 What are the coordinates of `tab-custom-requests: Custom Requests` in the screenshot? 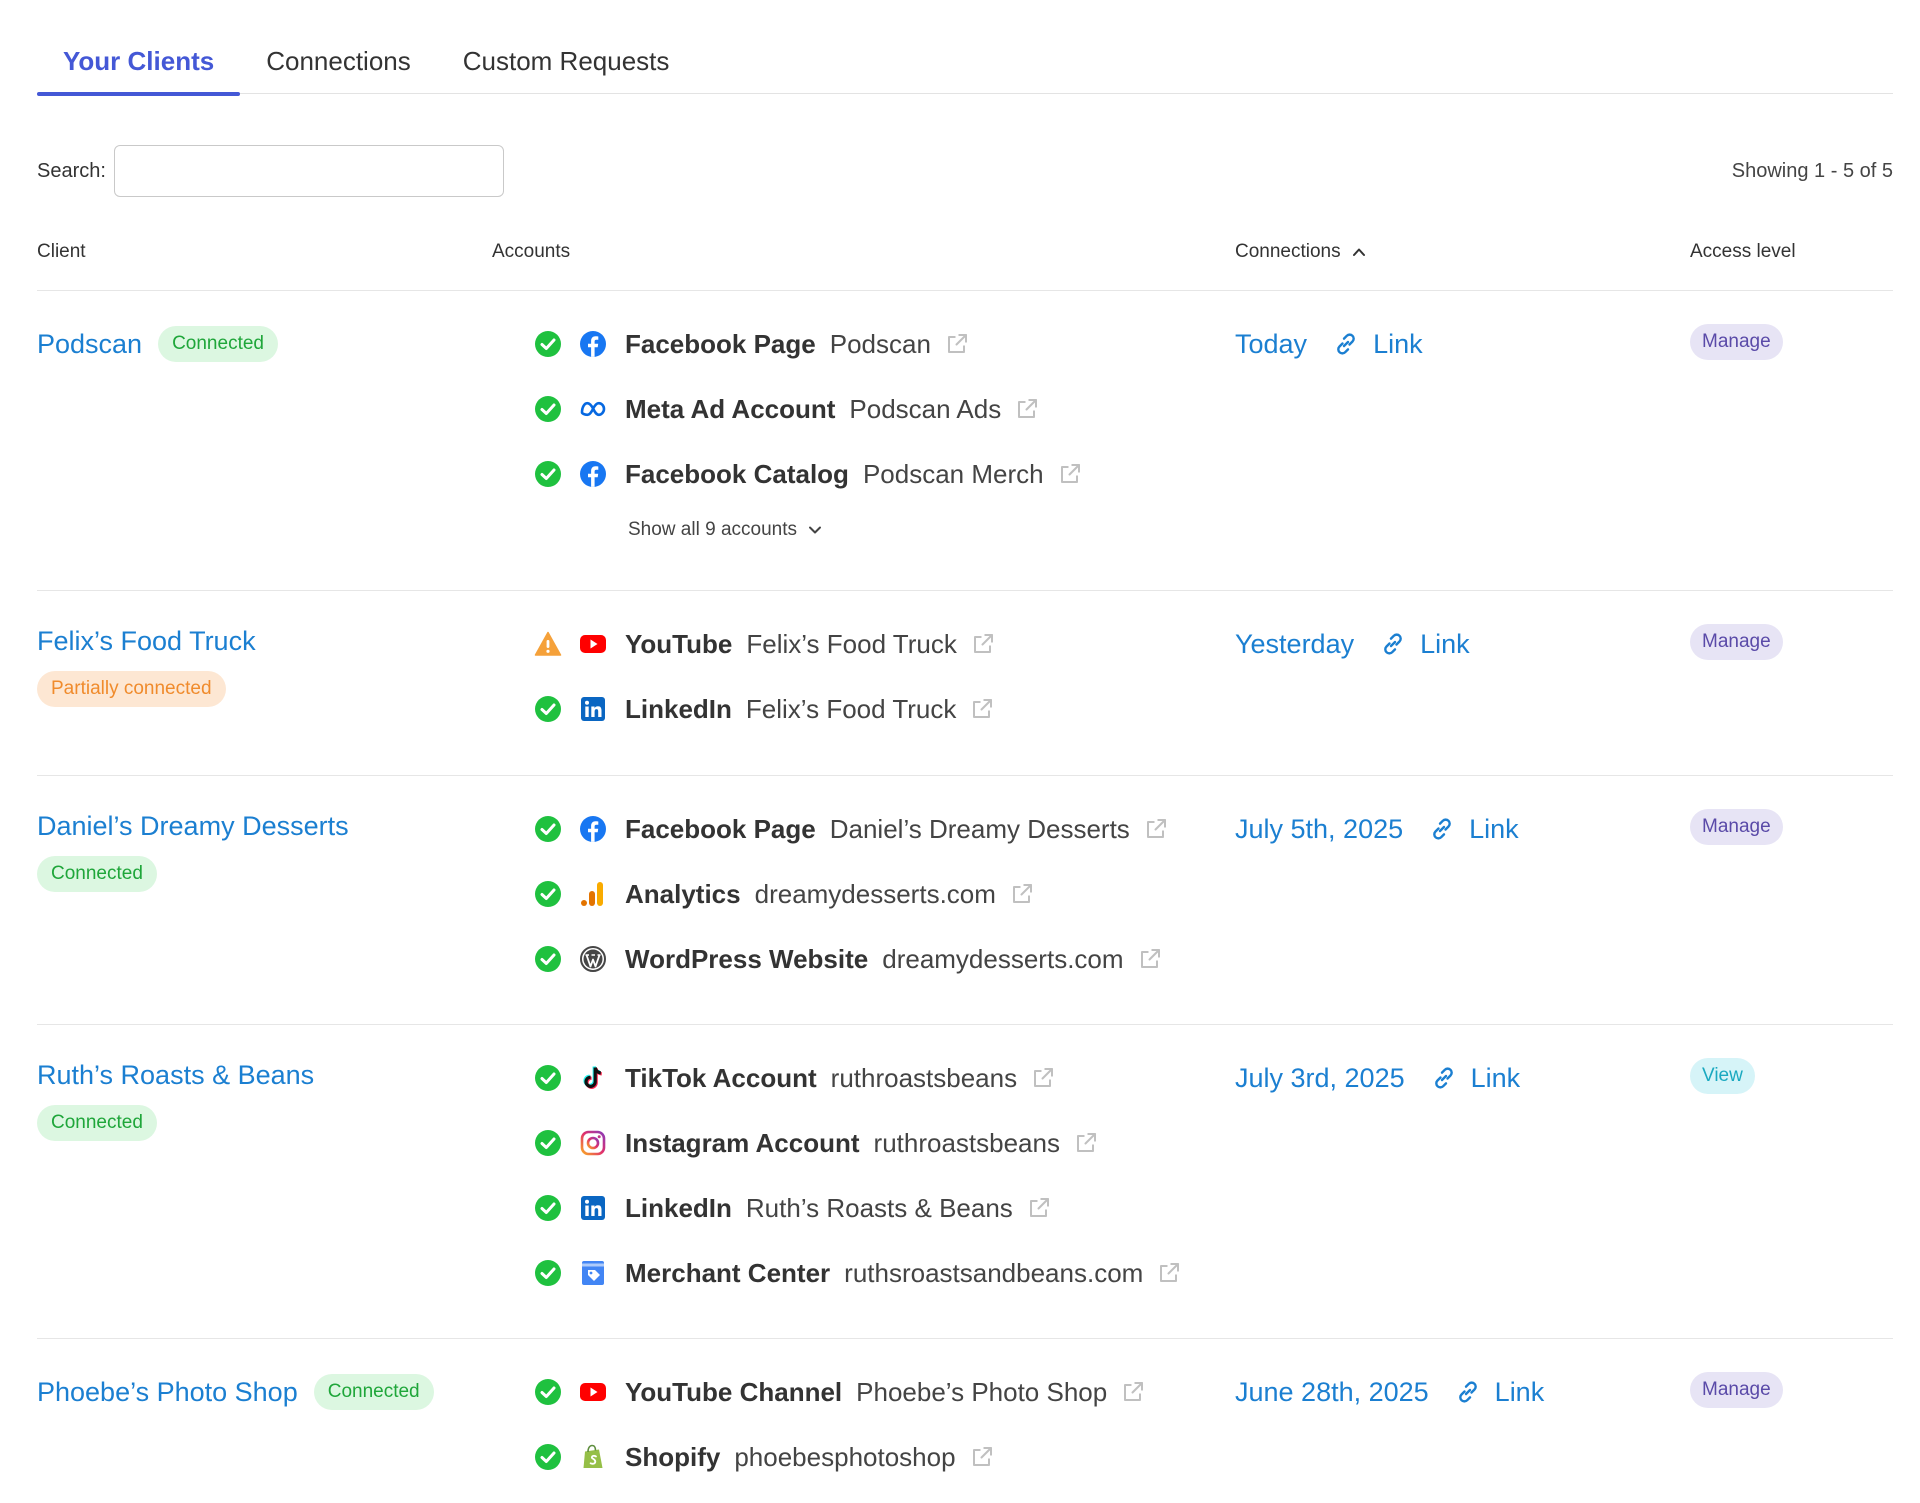 It's located at (566, 60).